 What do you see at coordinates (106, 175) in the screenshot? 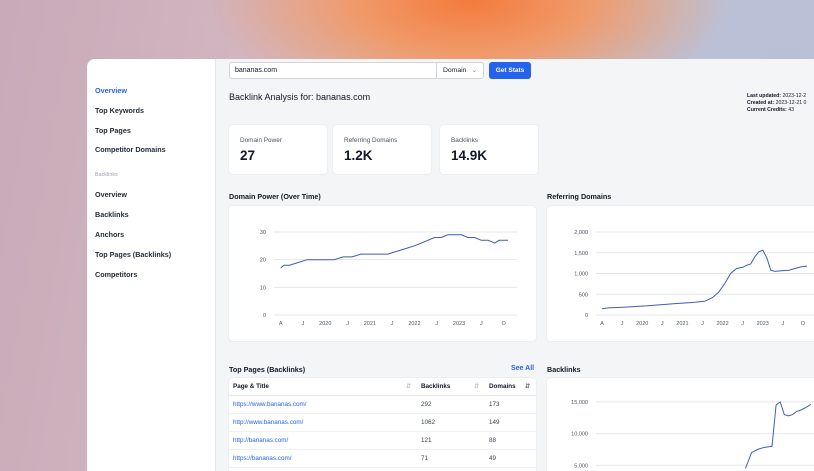
I see `sidebar-section-backlinks: Backlinks` at bounding box center [106, 175].